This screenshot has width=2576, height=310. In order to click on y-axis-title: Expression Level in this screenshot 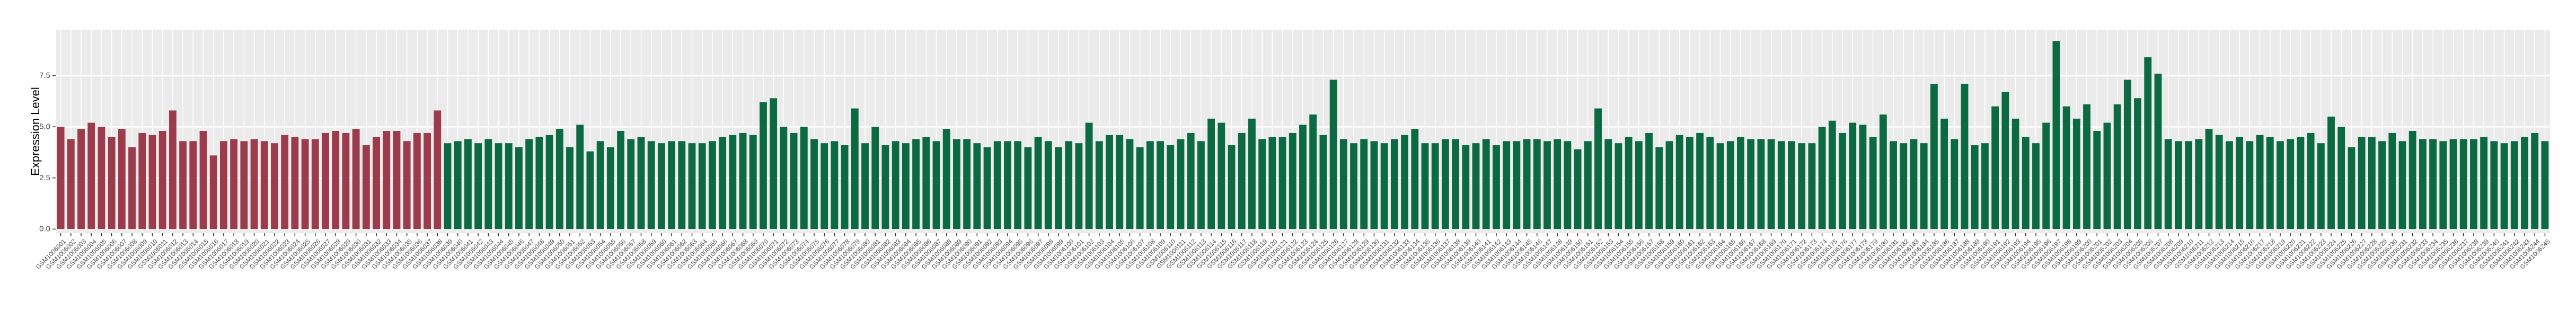, I will do `click(35, 131)`.